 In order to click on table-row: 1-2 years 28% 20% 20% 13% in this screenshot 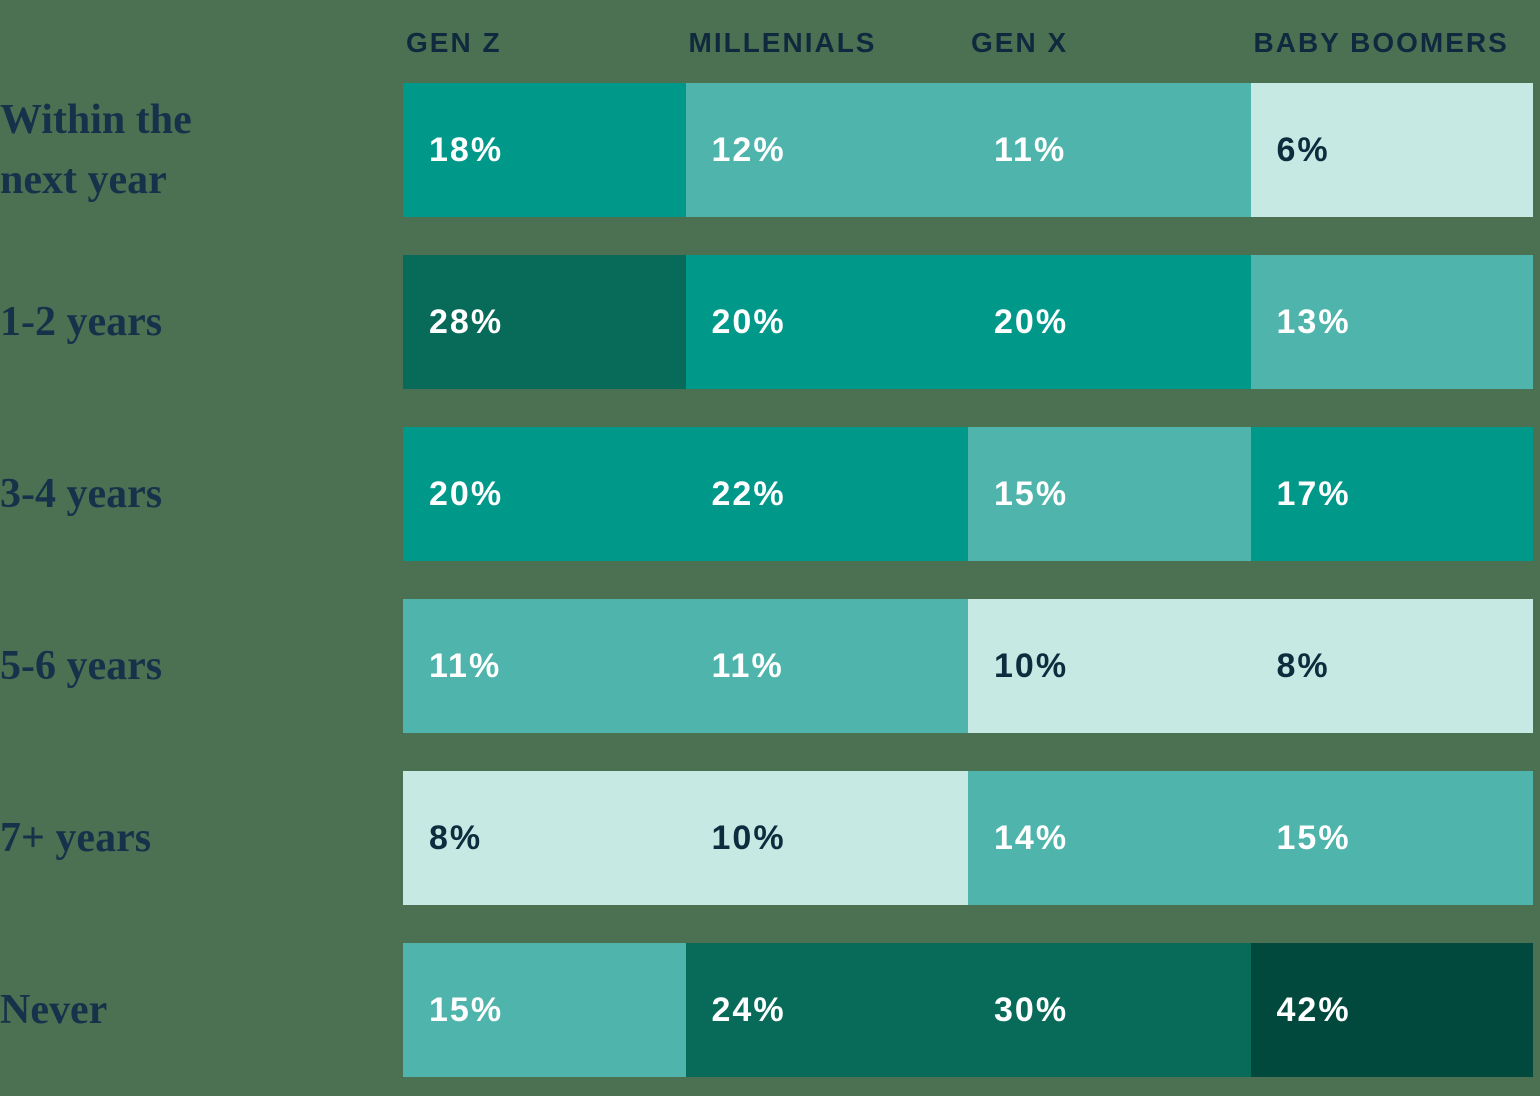, I will do `click(766, 322)`.